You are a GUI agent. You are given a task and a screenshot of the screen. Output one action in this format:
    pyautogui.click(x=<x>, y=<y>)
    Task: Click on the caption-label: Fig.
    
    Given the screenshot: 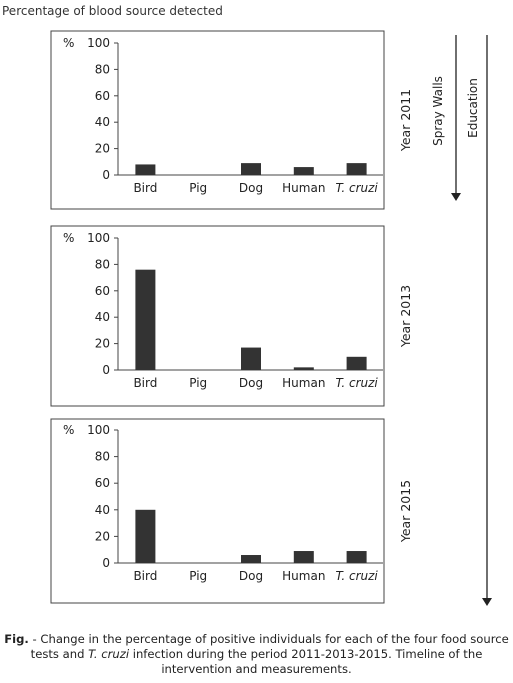 What is the action you would take?
    pyautogui.click(x=16, y=639)
    